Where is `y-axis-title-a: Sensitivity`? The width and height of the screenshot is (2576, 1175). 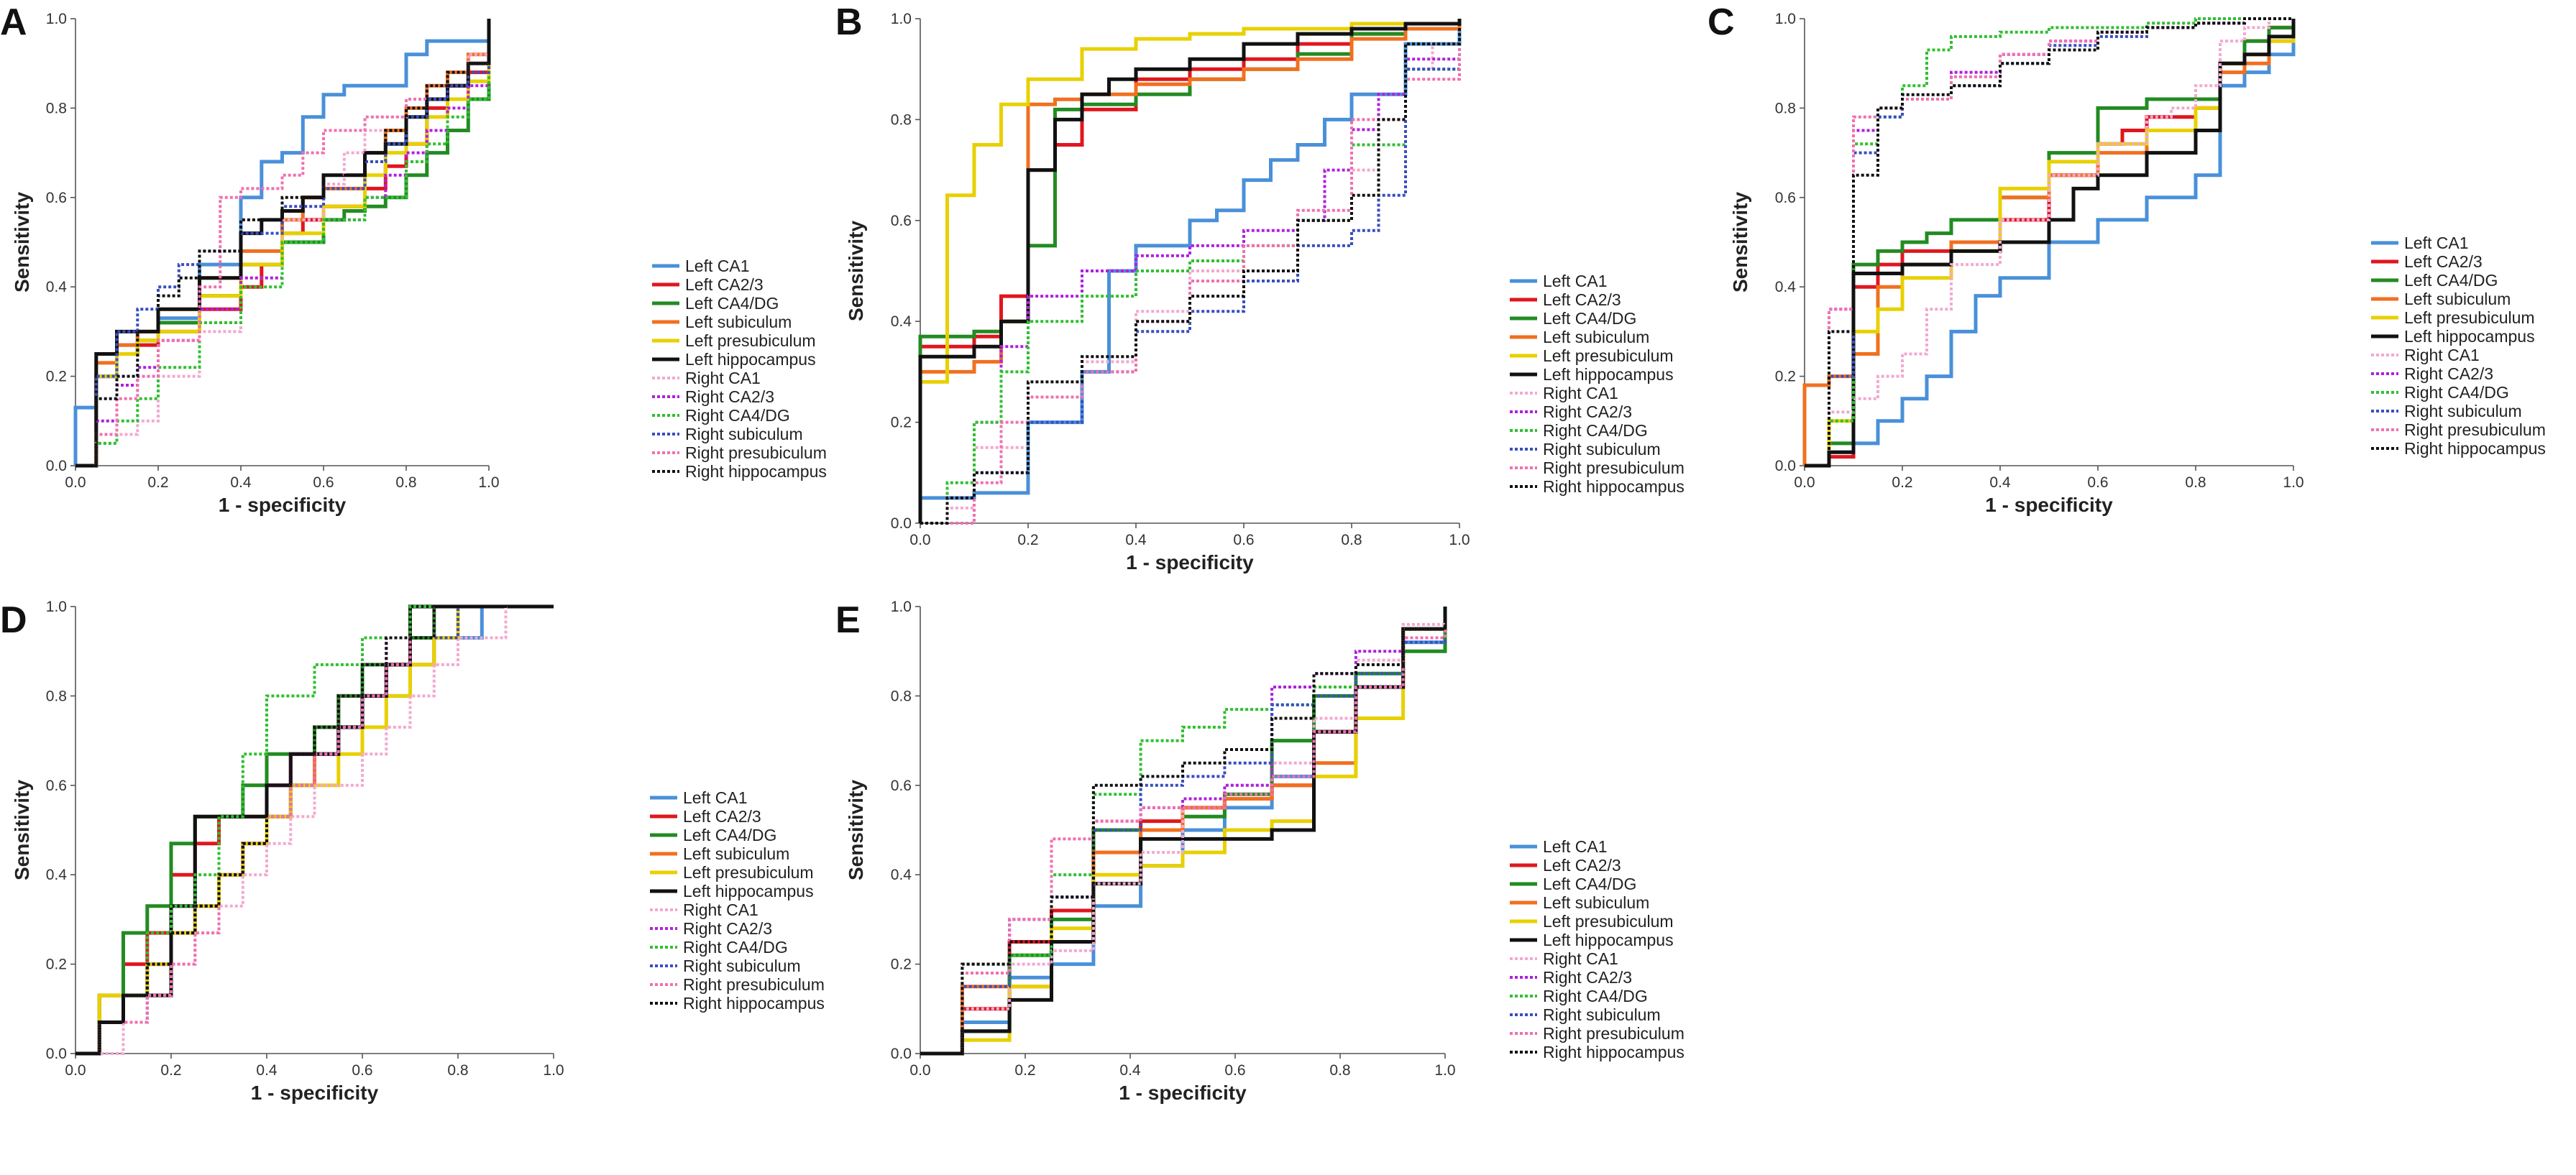 y-axis-title-a: Sensitivity is located at coordinates (22, 242).